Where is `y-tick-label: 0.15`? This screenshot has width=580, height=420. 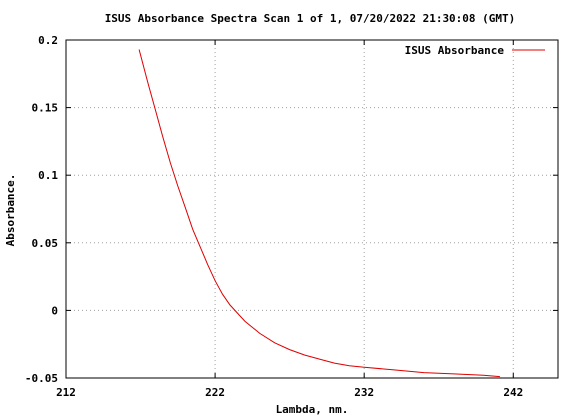
y-tick-label: 0.15 is located at coordinates (45, 108).